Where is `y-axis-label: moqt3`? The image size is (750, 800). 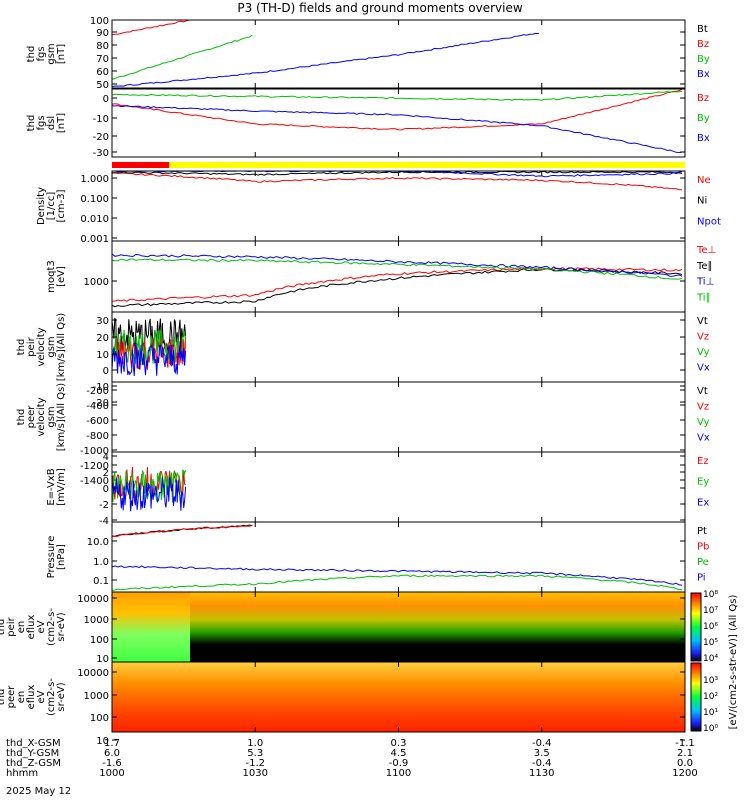 y-axis-label: moqt3 is located at coordinates (51, 276).